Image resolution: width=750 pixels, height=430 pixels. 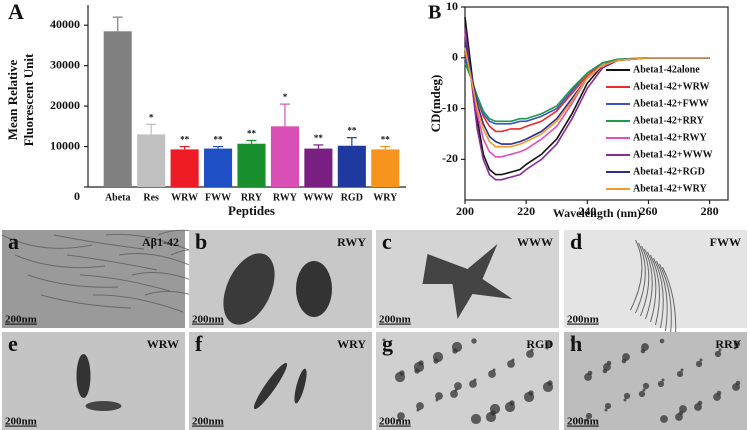 What do you see at coordinates (12, 100) in the screenshot?
I see `y-axis-label: Mean Relative` at bounding box center [12, 100].